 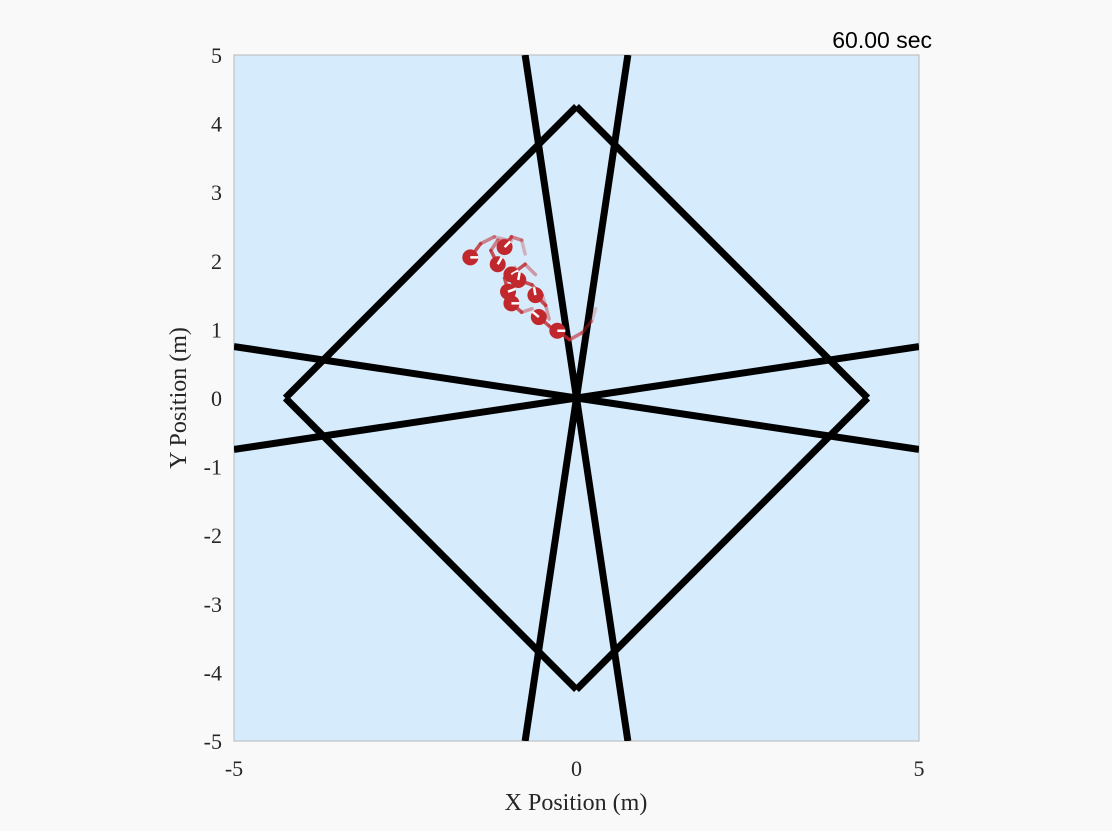 What do you see at coordinates (216, 398) in the screenshot?
I see `y-tick-label: 0` at bounding box center [216, 398].